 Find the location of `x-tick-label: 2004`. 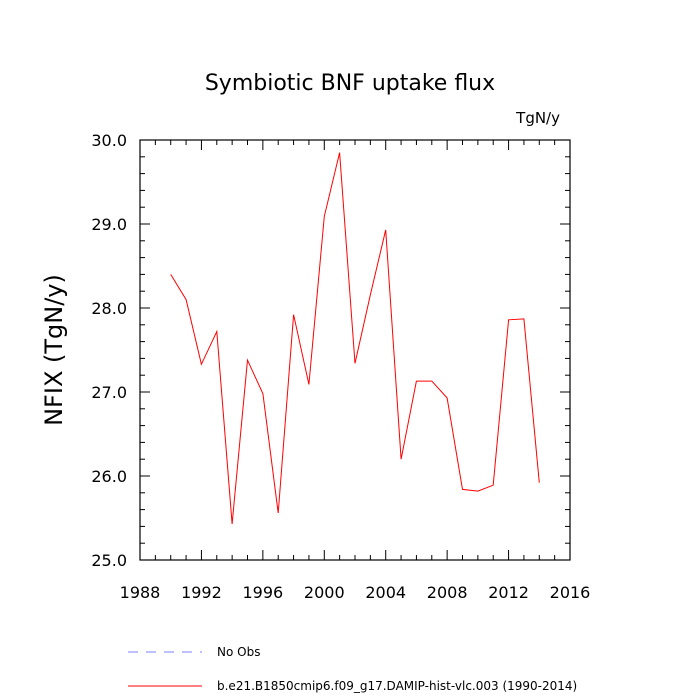

x-tick-label: 2004 is located at coordinates (385, 592).